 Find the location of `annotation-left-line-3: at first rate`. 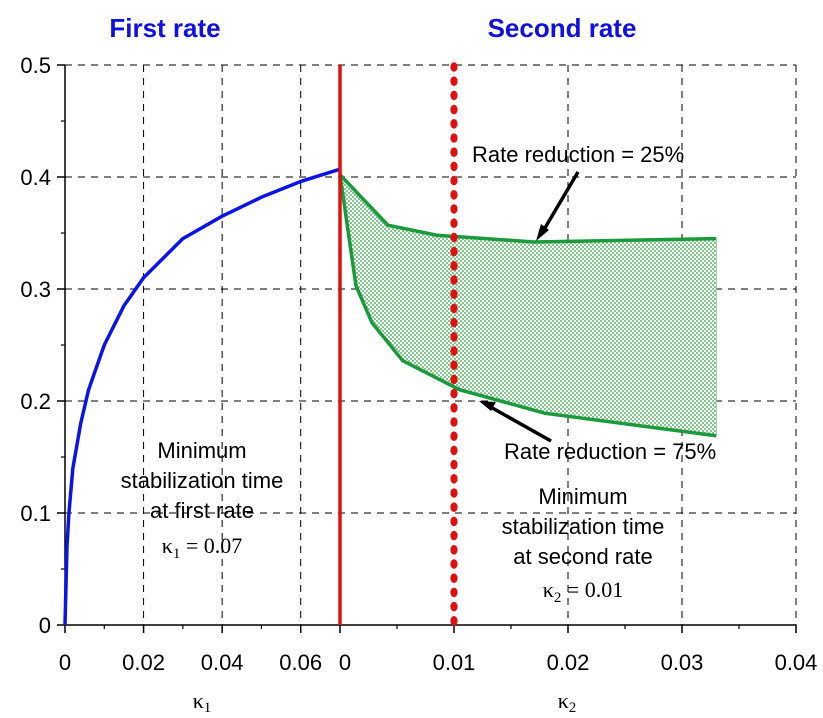

annotation-left-line-3: at first rate is located at coordinates (202, 510).